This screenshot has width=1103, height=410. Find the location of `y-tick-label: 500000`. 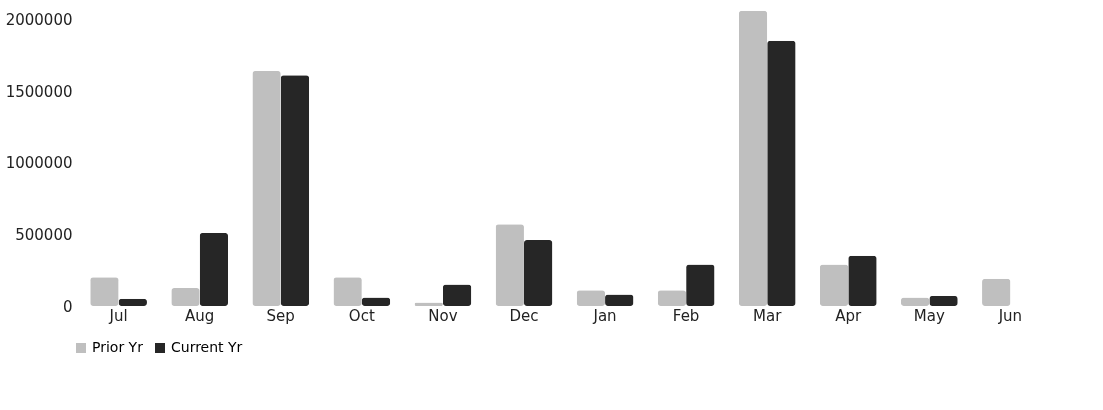

y-tick-label: 500000 is located at coordinates (44, 234).